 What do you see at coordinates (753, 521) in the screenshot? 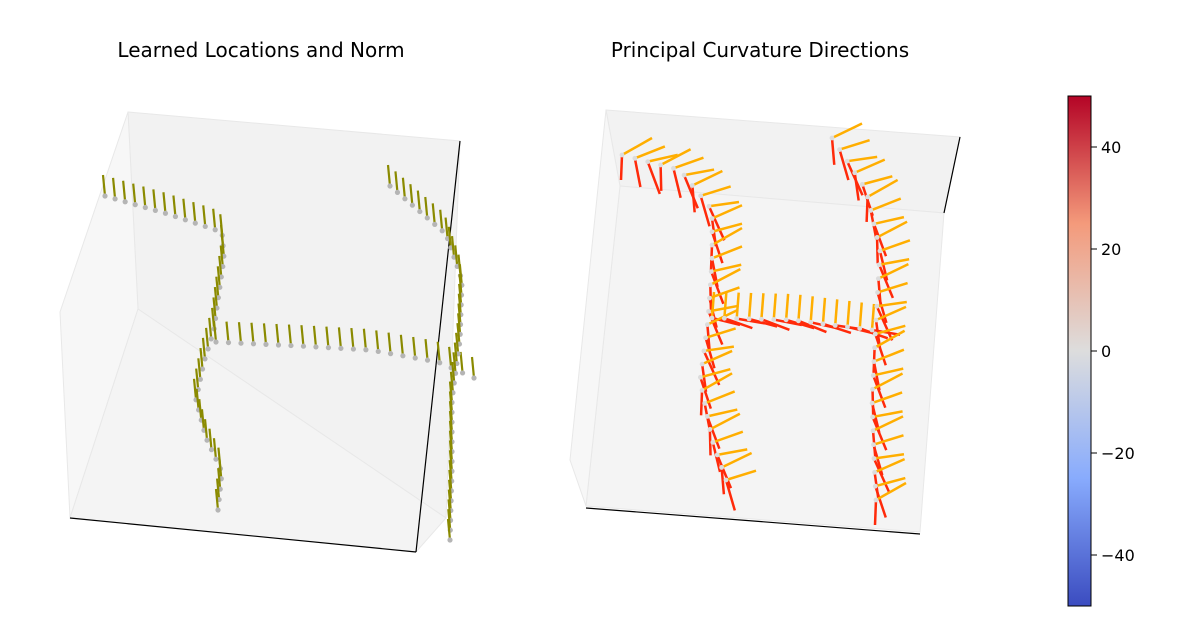
I see `right-x-axis-line` at bounding box center [753, 521].